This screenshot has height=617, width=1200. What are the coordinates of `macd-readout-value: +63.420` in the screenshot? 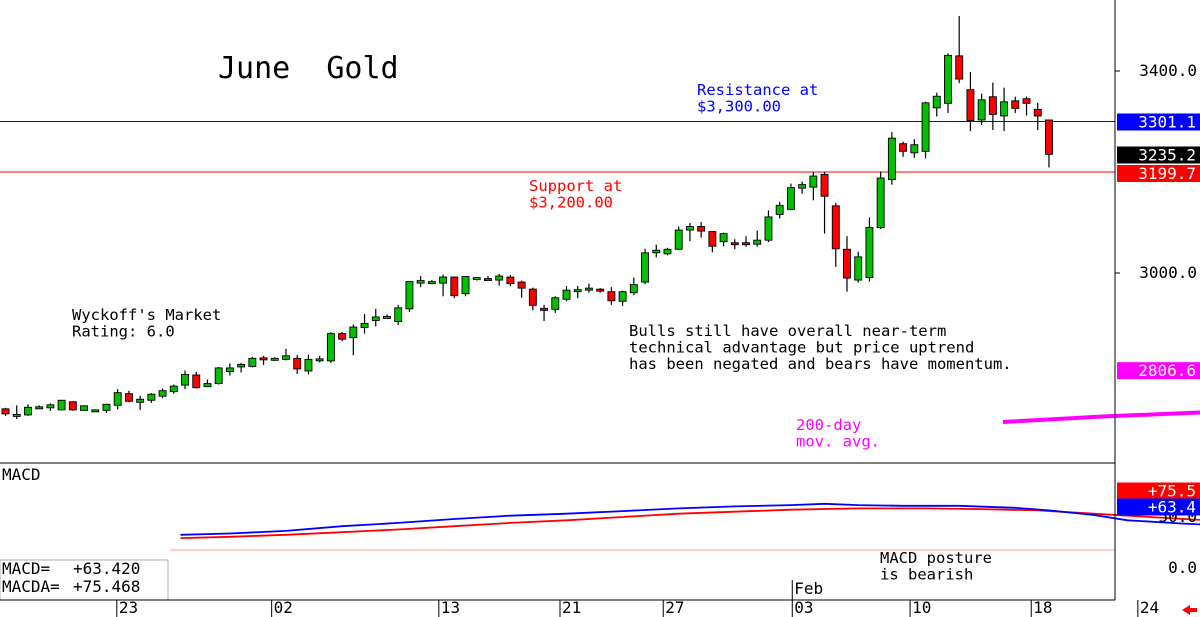 It's located at (106, 568).